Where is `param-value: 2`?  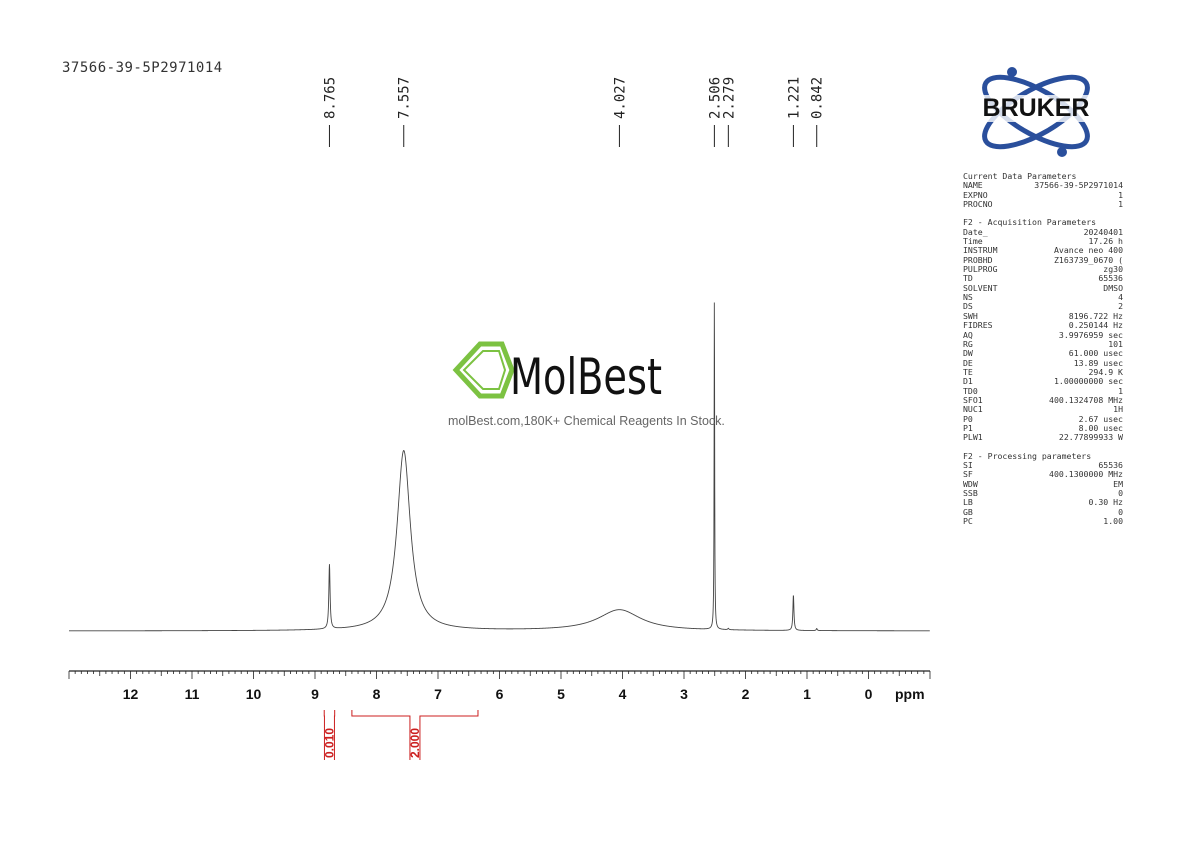 param-value: 2 is located at coordinates (1120, 306).